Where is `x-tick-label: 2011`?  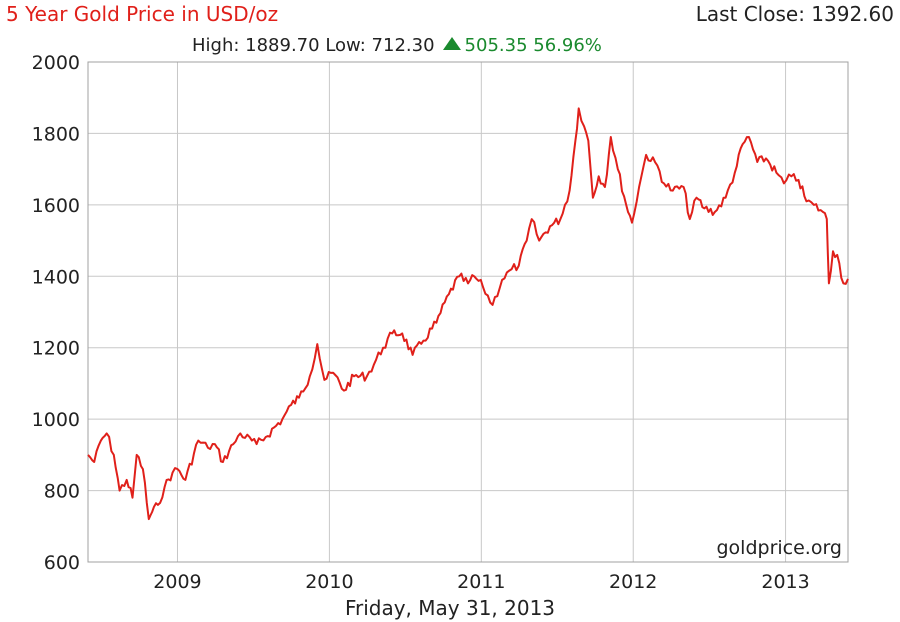
x-tick-label: 2011 is located at coordinates (481, 582).